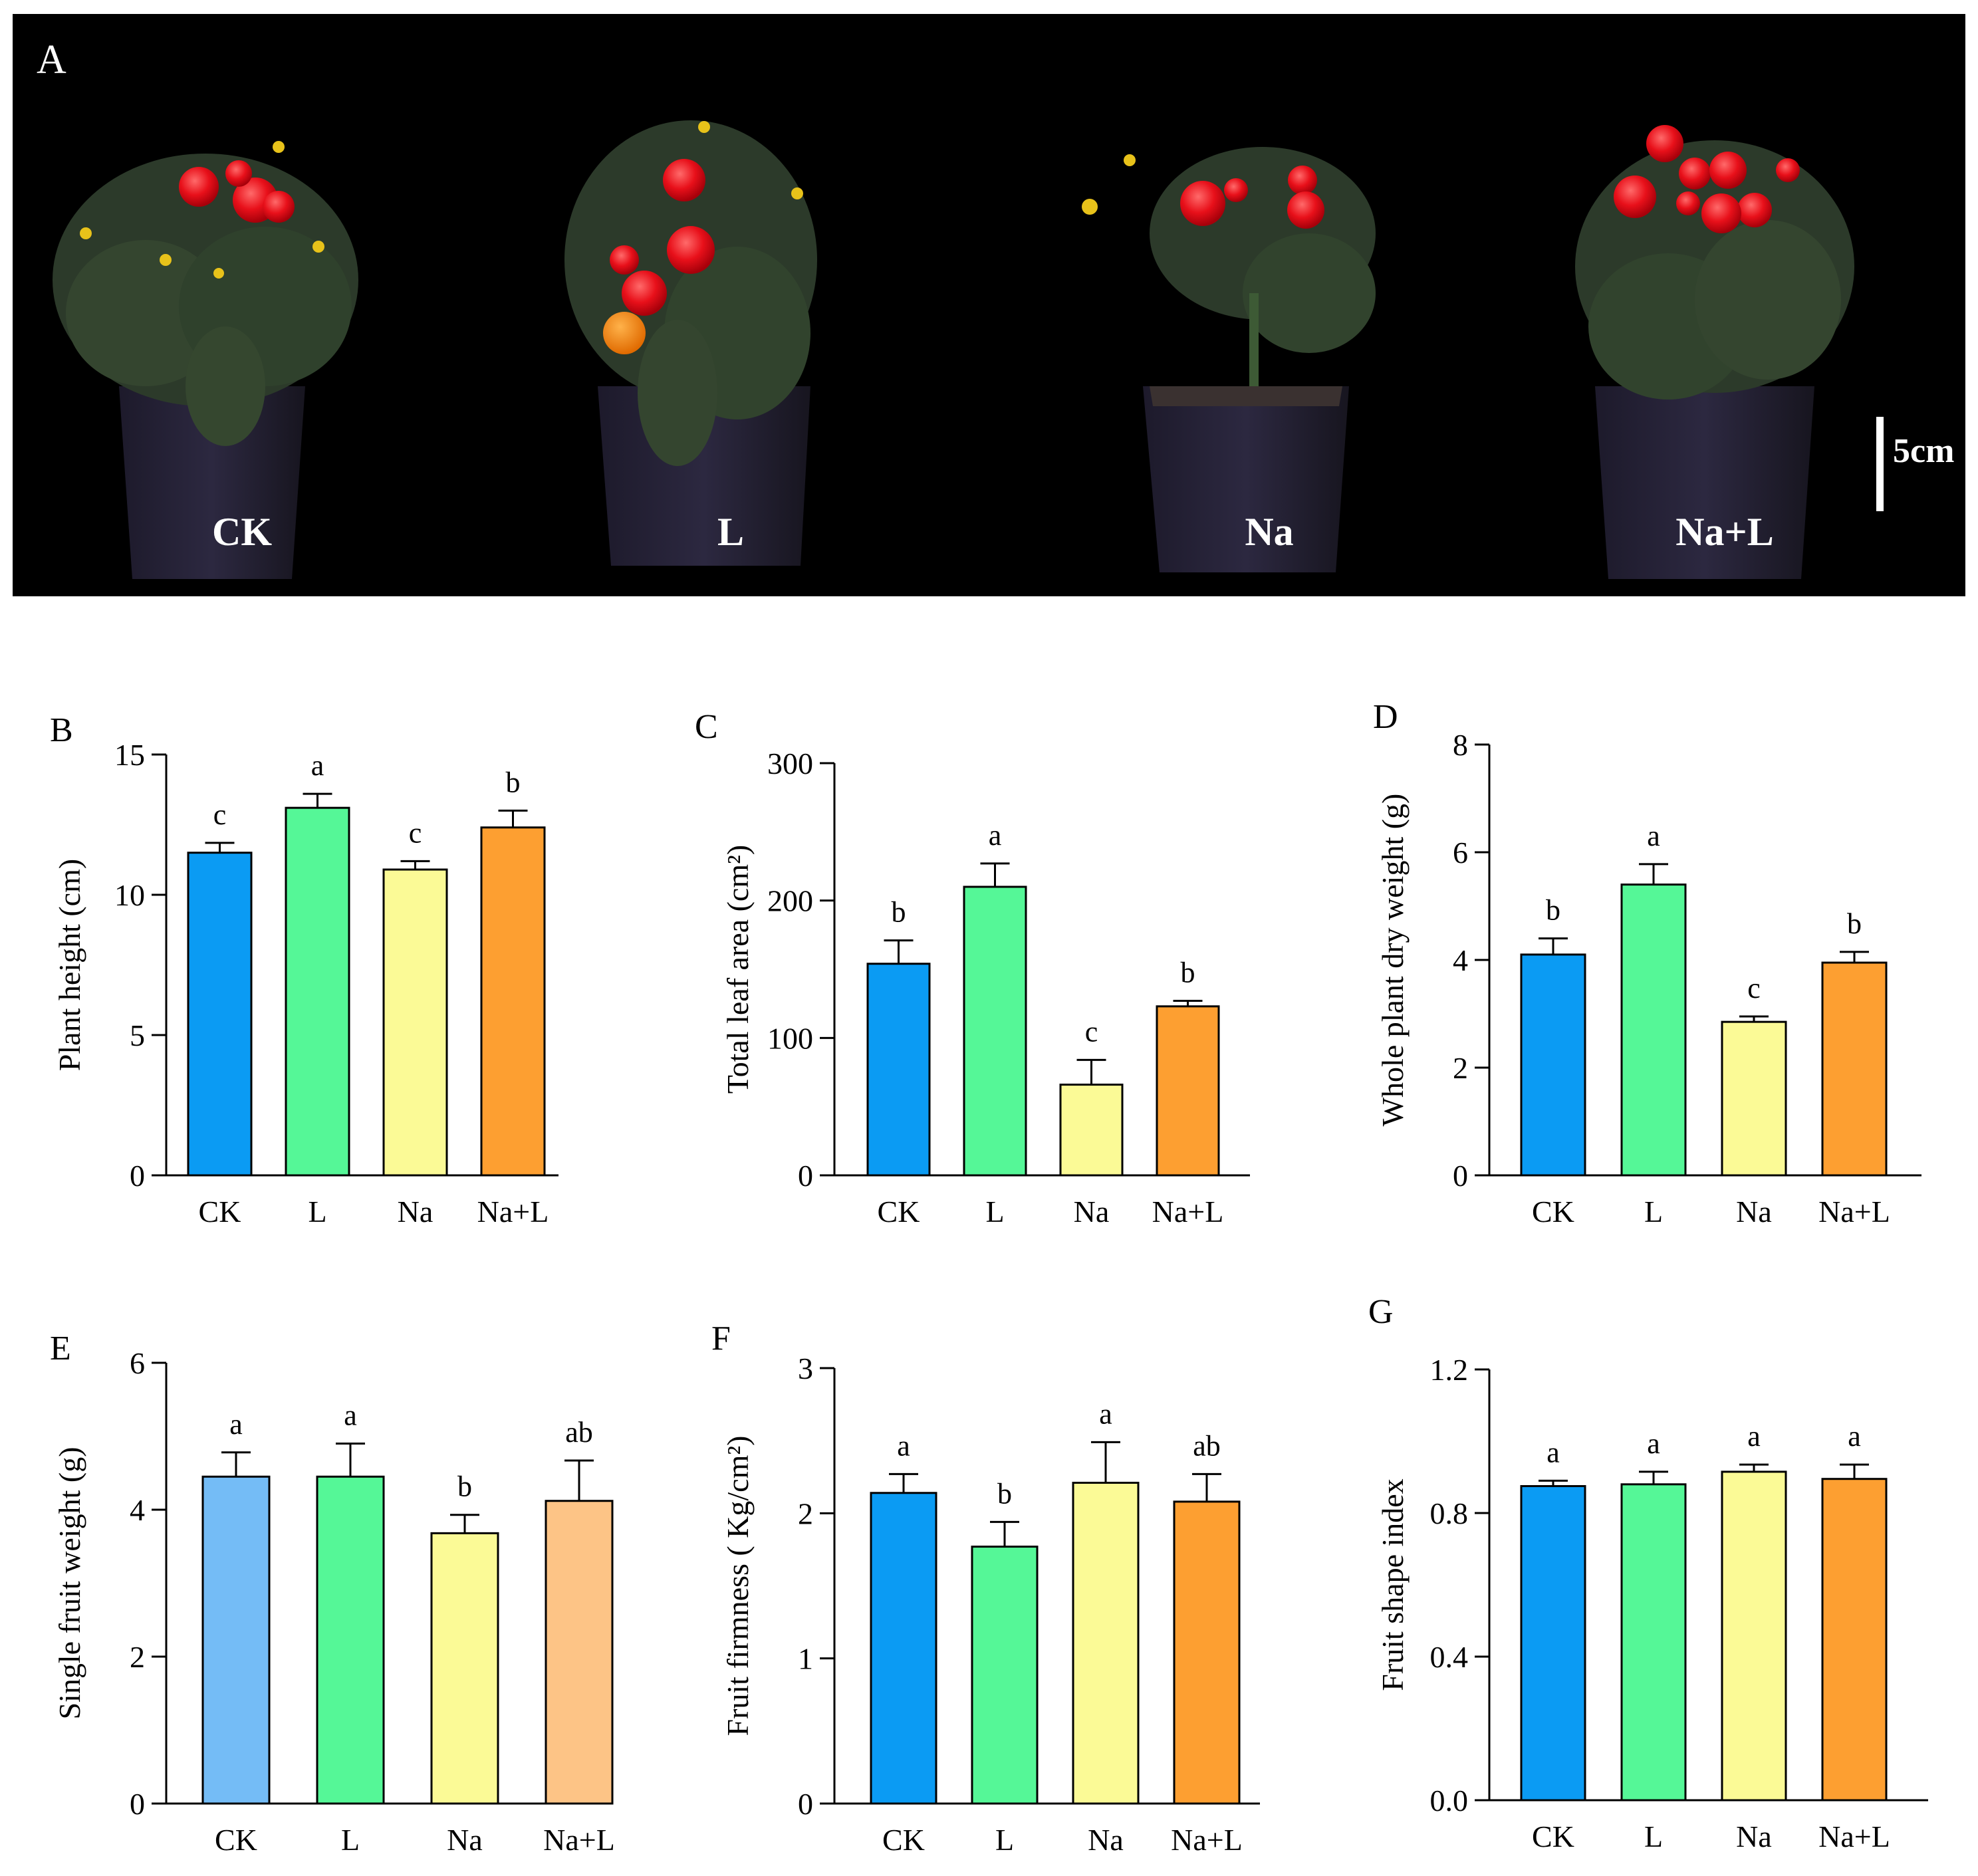 The width and height of the screenshot is (1978, 1876). What do you see at coordinates (351, 1640) in the screenshot?
I see `bar-e-l` at bounding box center [351, 1640].